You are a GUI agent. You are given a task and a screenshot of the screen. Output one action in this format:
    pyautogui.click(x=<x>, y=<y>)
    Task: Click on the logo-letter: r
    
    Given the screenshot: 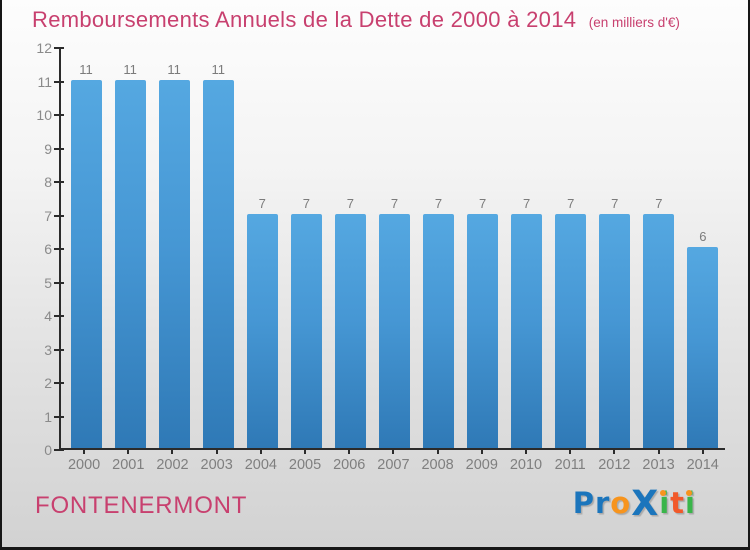 What is the action you would take?
    pyautogui.click(x=602, y=503)
    